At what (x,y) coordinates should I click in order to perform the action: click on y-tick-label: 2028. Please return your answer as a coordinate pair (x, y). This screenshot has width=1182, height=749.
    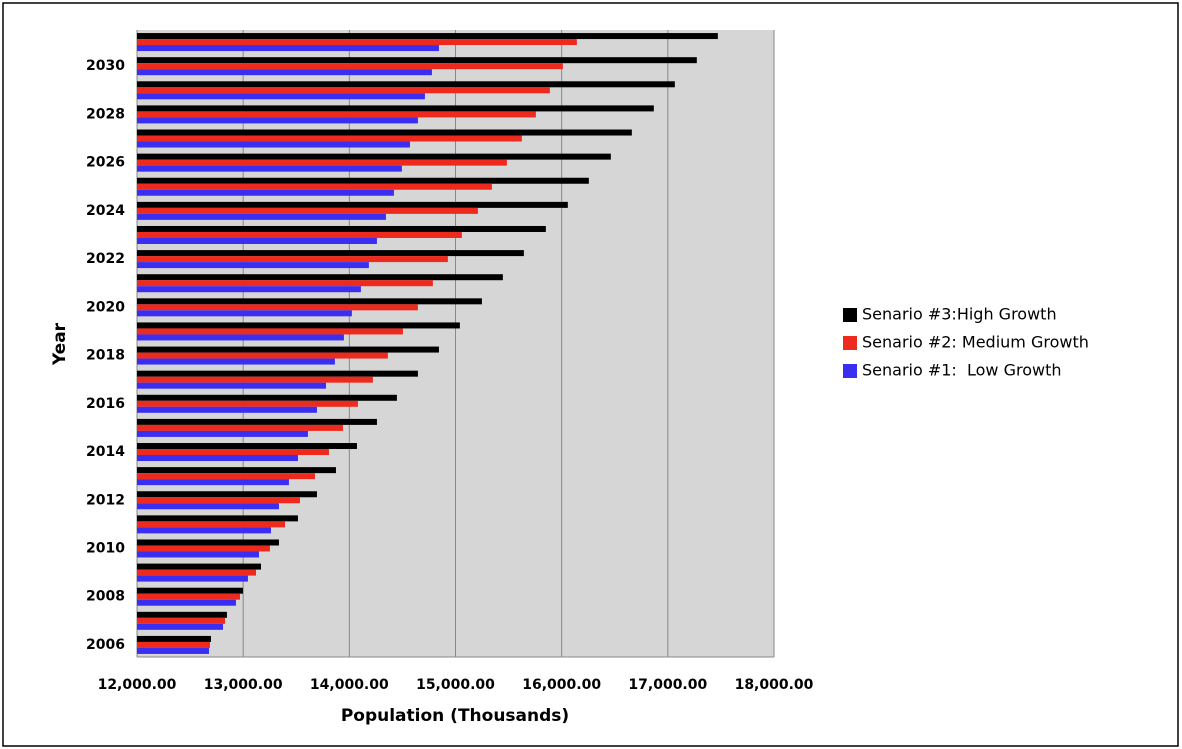
    Looking at the image, I should click on (105, 114).